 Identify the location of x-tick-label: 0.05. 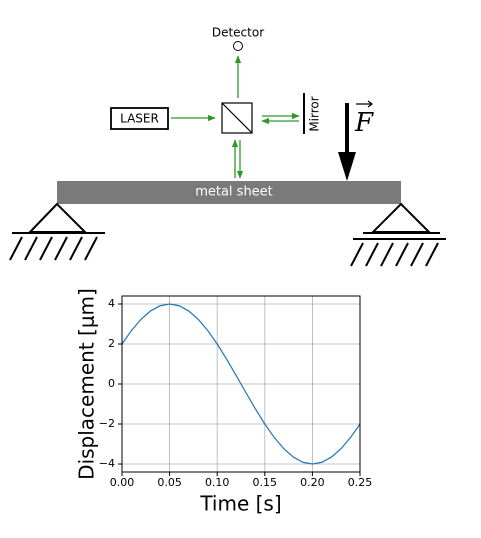
(169, 482).